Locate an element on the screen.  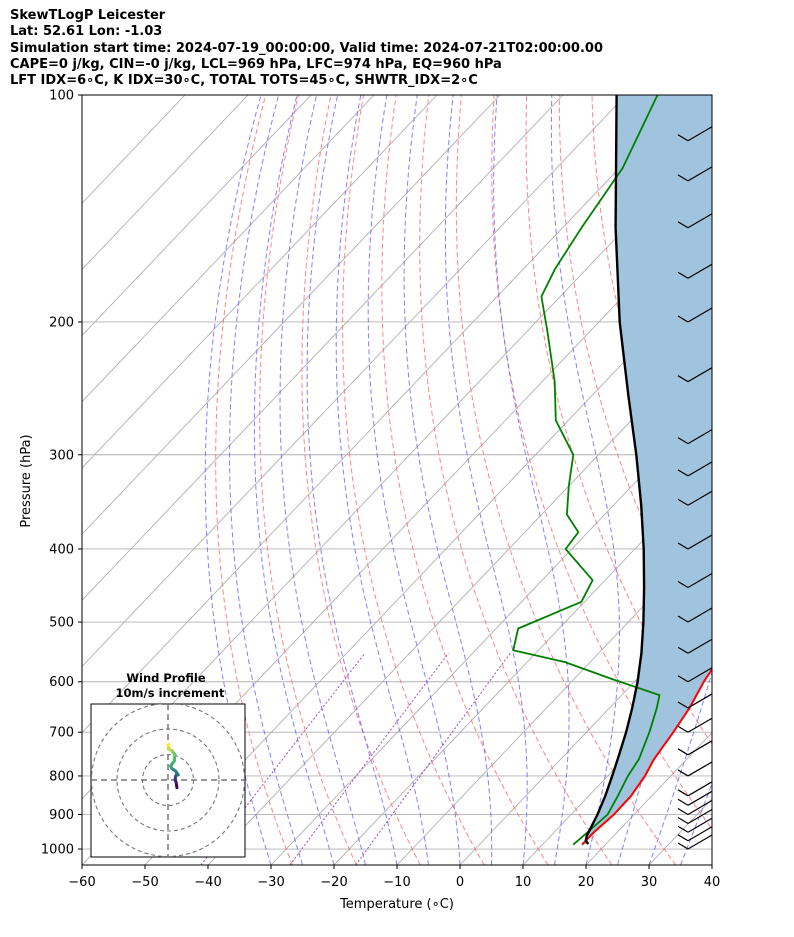
x-tick-label: −50 is located at coordinates (144, 882).